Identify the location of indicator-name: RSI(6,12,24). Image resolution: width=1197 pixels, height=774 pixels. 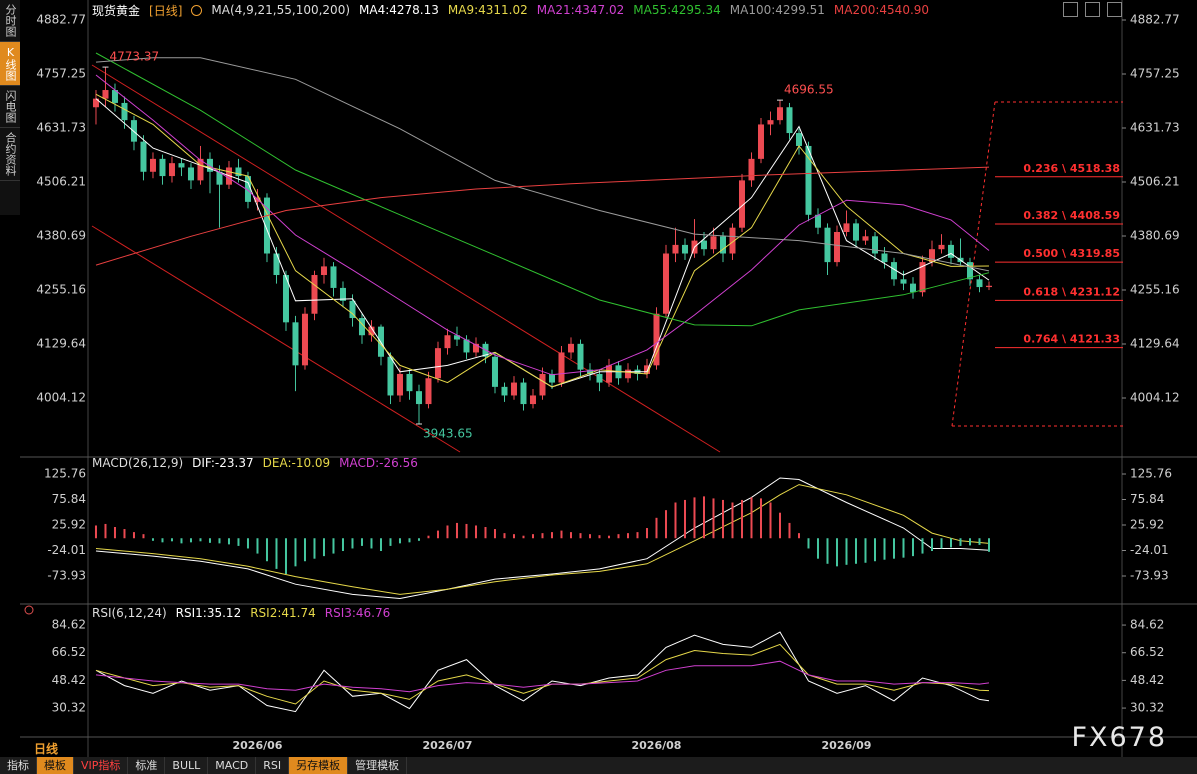
(129, 613).